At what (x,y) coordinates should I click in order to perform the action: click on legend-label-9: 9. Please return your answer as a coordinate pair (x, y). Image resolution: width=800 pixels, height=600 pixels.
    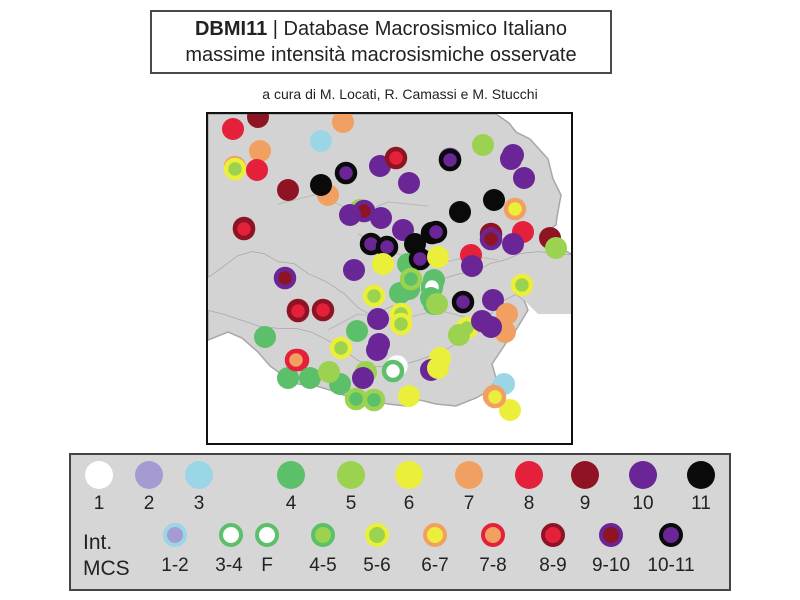
    Looking at the image, I should click on (585, 503).